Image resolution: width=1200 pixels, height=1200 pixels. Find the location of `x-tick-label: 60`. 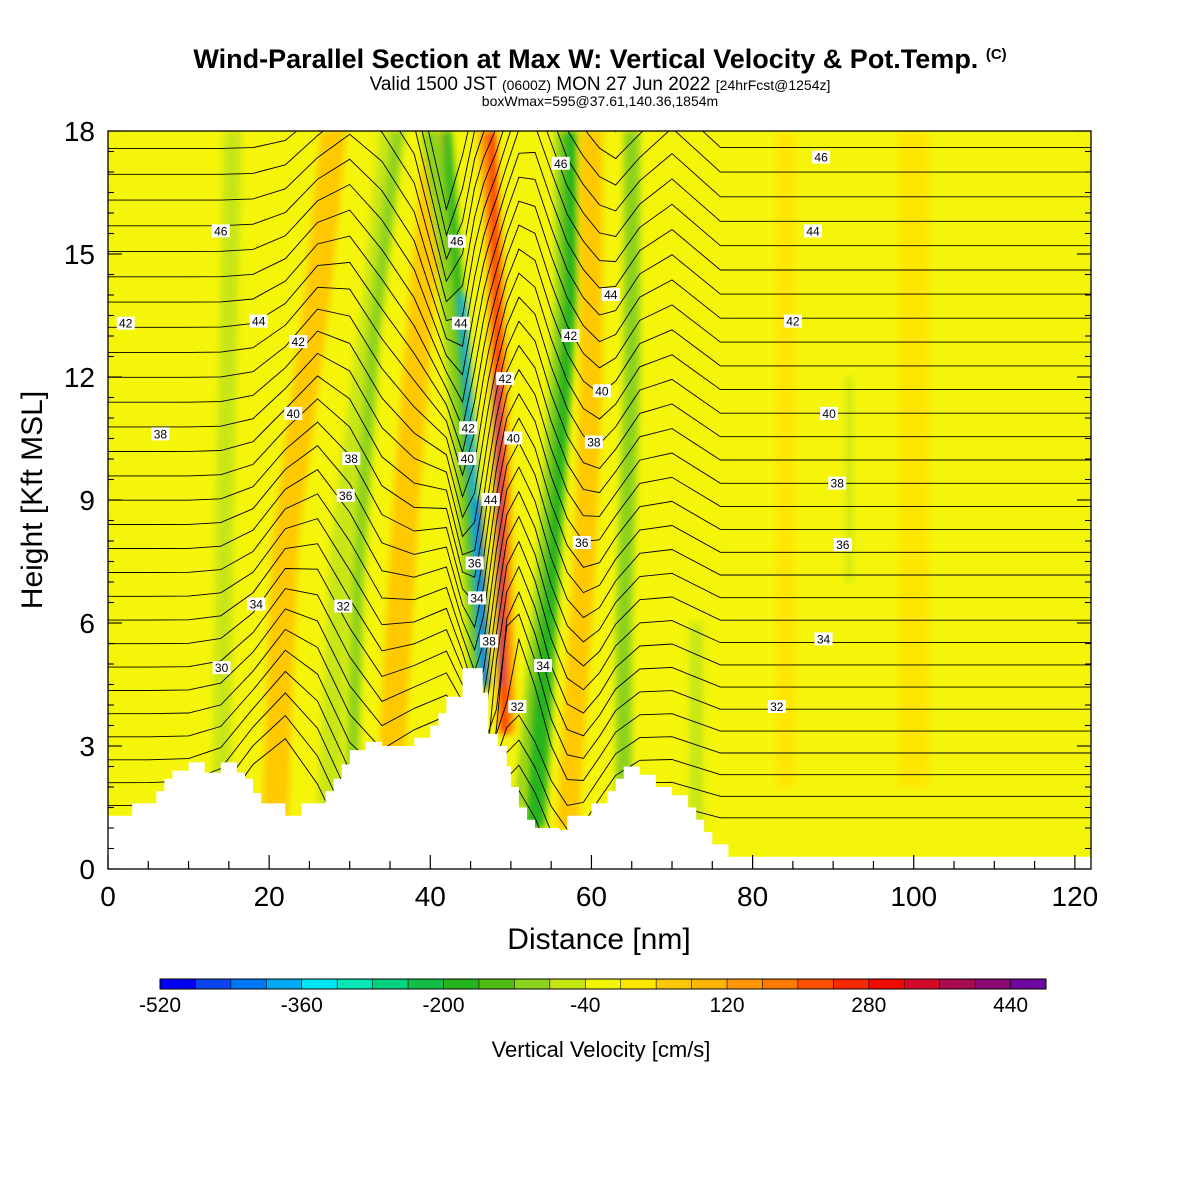

x-tick-label: 60 is located at coordinates (591, 896).